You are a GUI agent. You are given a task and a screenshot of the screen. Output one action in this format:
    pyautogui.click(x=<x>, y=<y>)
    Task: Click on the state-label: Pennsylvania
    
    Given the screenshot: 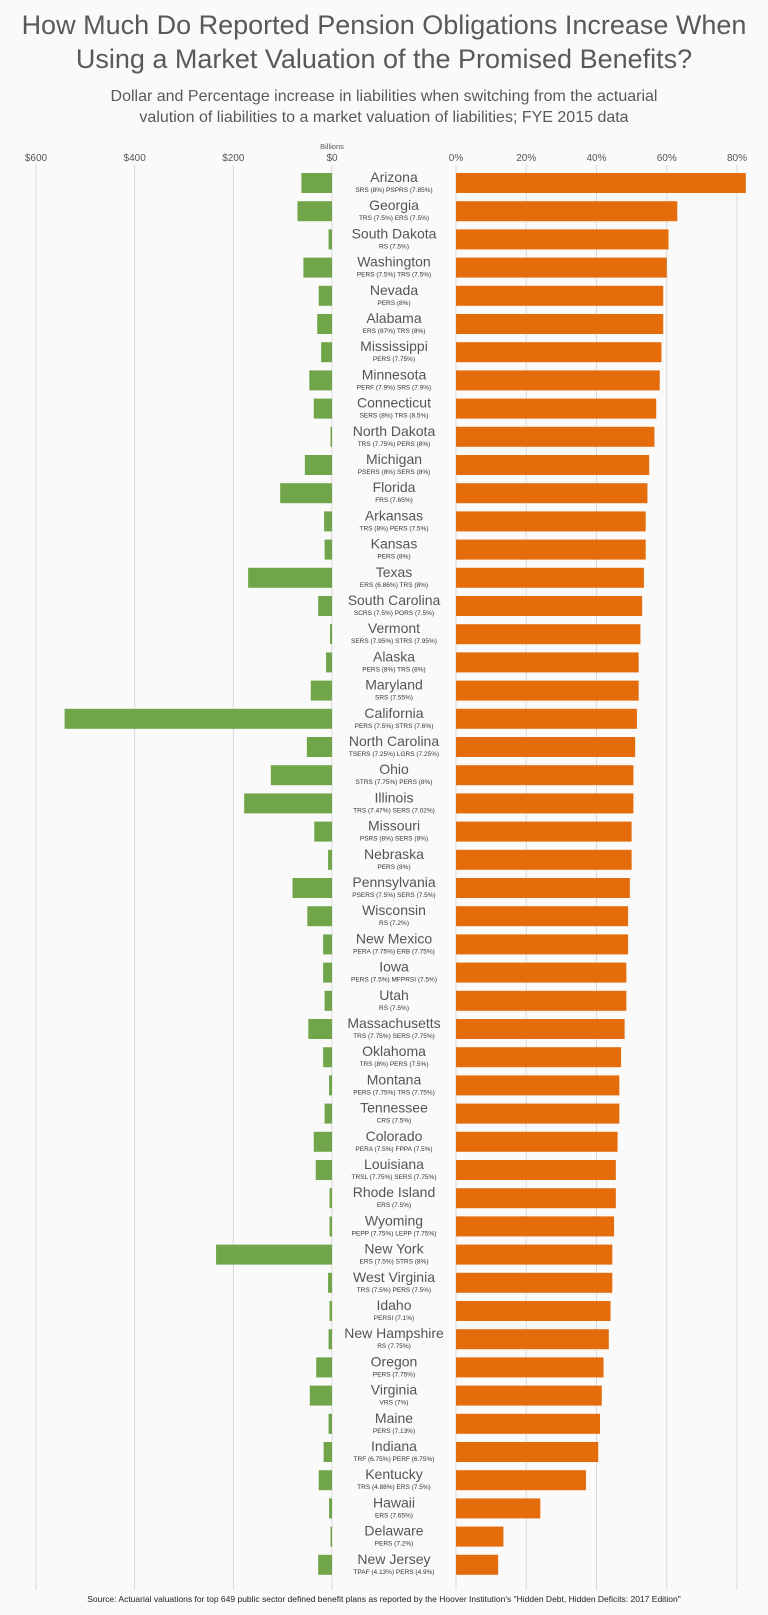 What is the action you would take?
    pyautogui.click(x=393, y=882)
    